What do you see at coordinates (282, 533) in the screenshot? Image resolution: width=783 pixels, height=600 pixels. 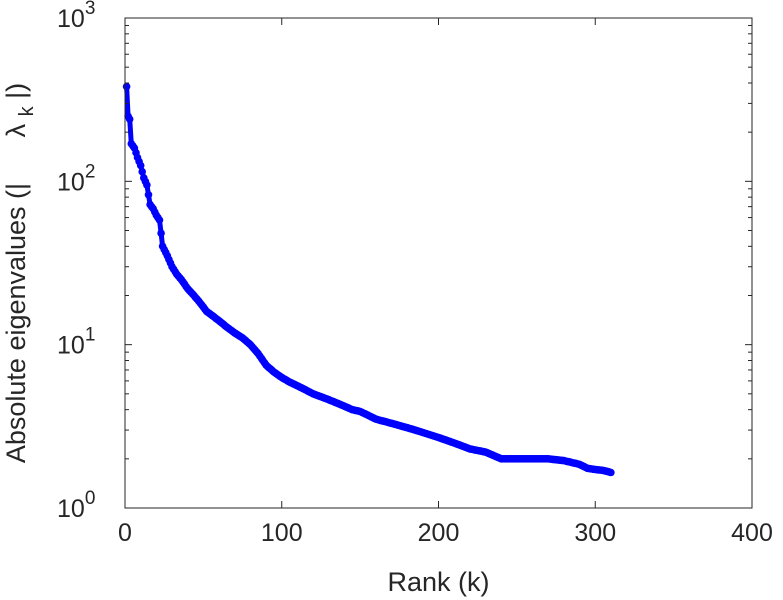 I see `x-tick-label: 100` at bounding box center [282, 533].